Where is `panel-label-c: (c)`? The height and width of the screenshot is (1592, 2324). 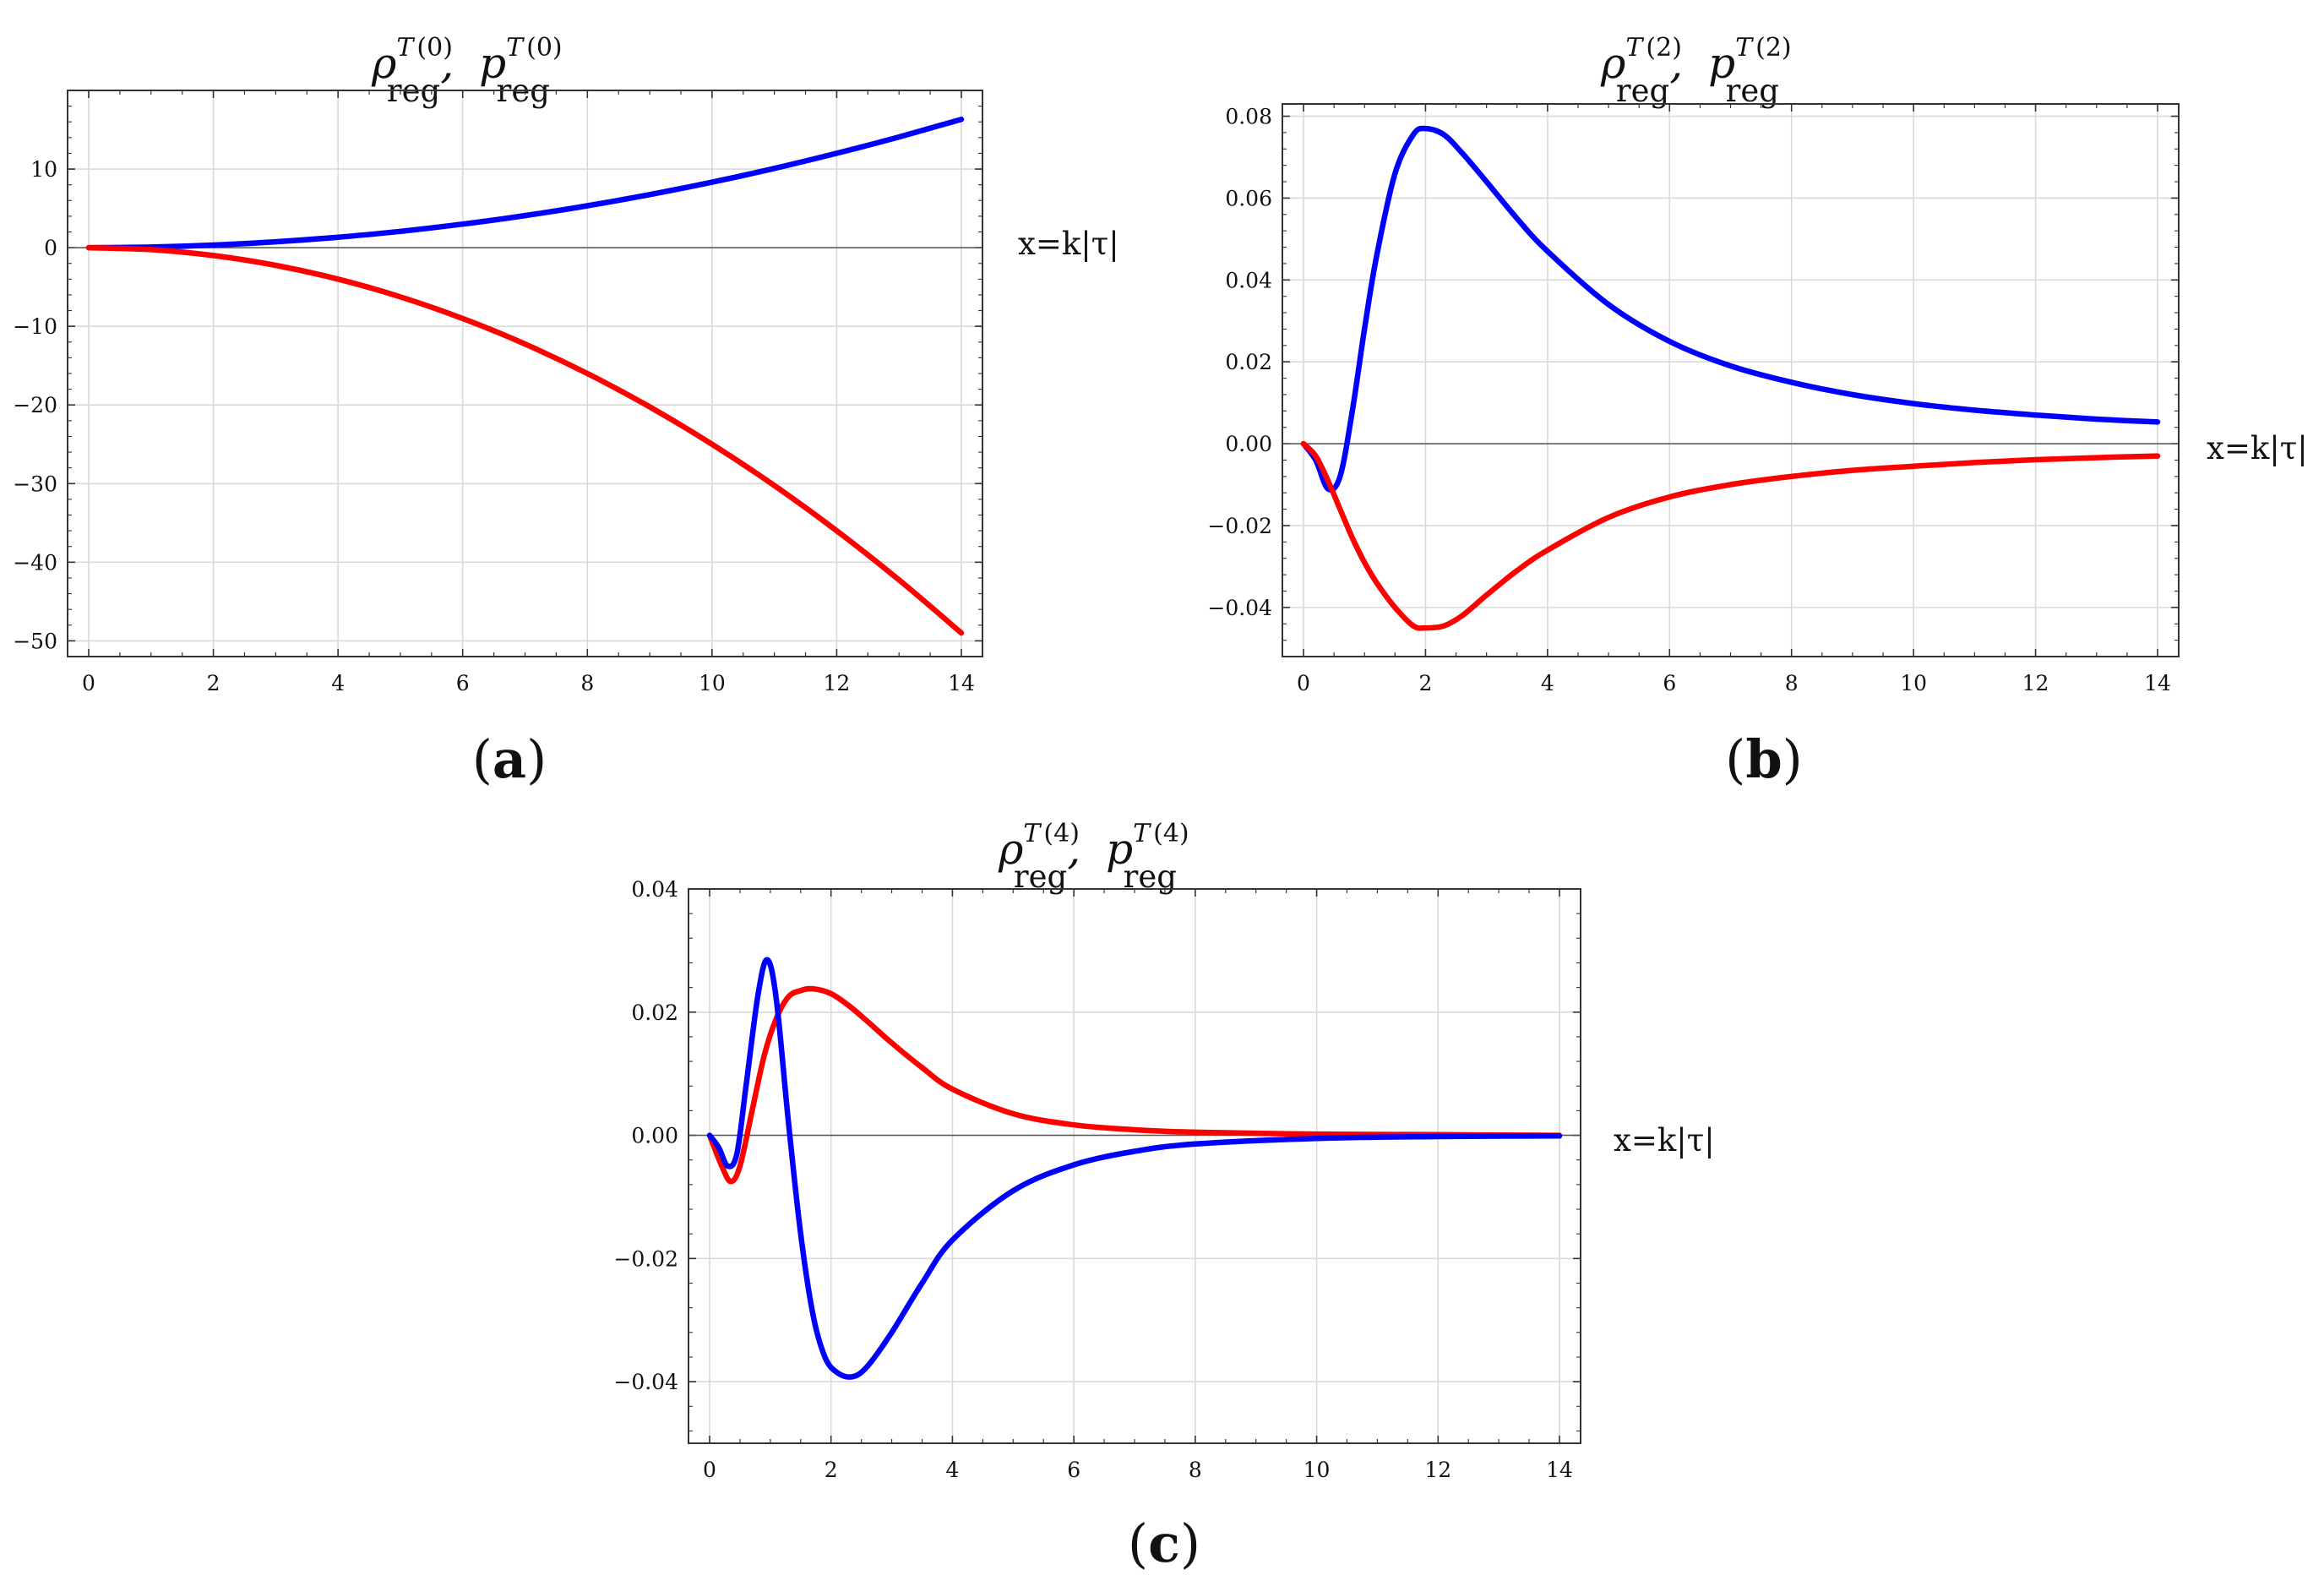 panel-label-c: (c) is located at coordinates (1164, 1544).